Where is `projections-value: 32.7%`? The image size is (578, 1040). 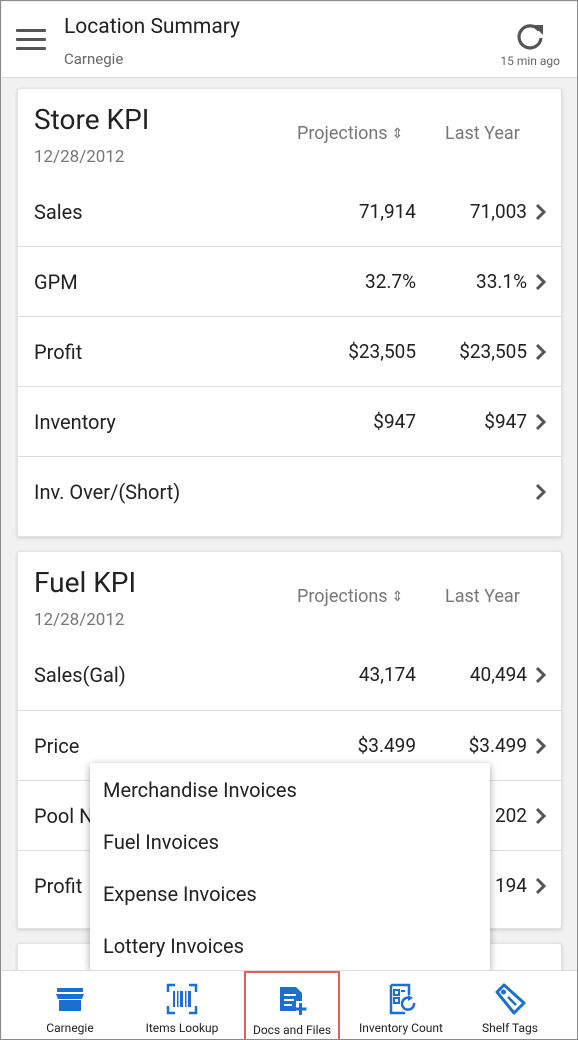
projections-value: 32.7% is located at coordinates (390, 281).